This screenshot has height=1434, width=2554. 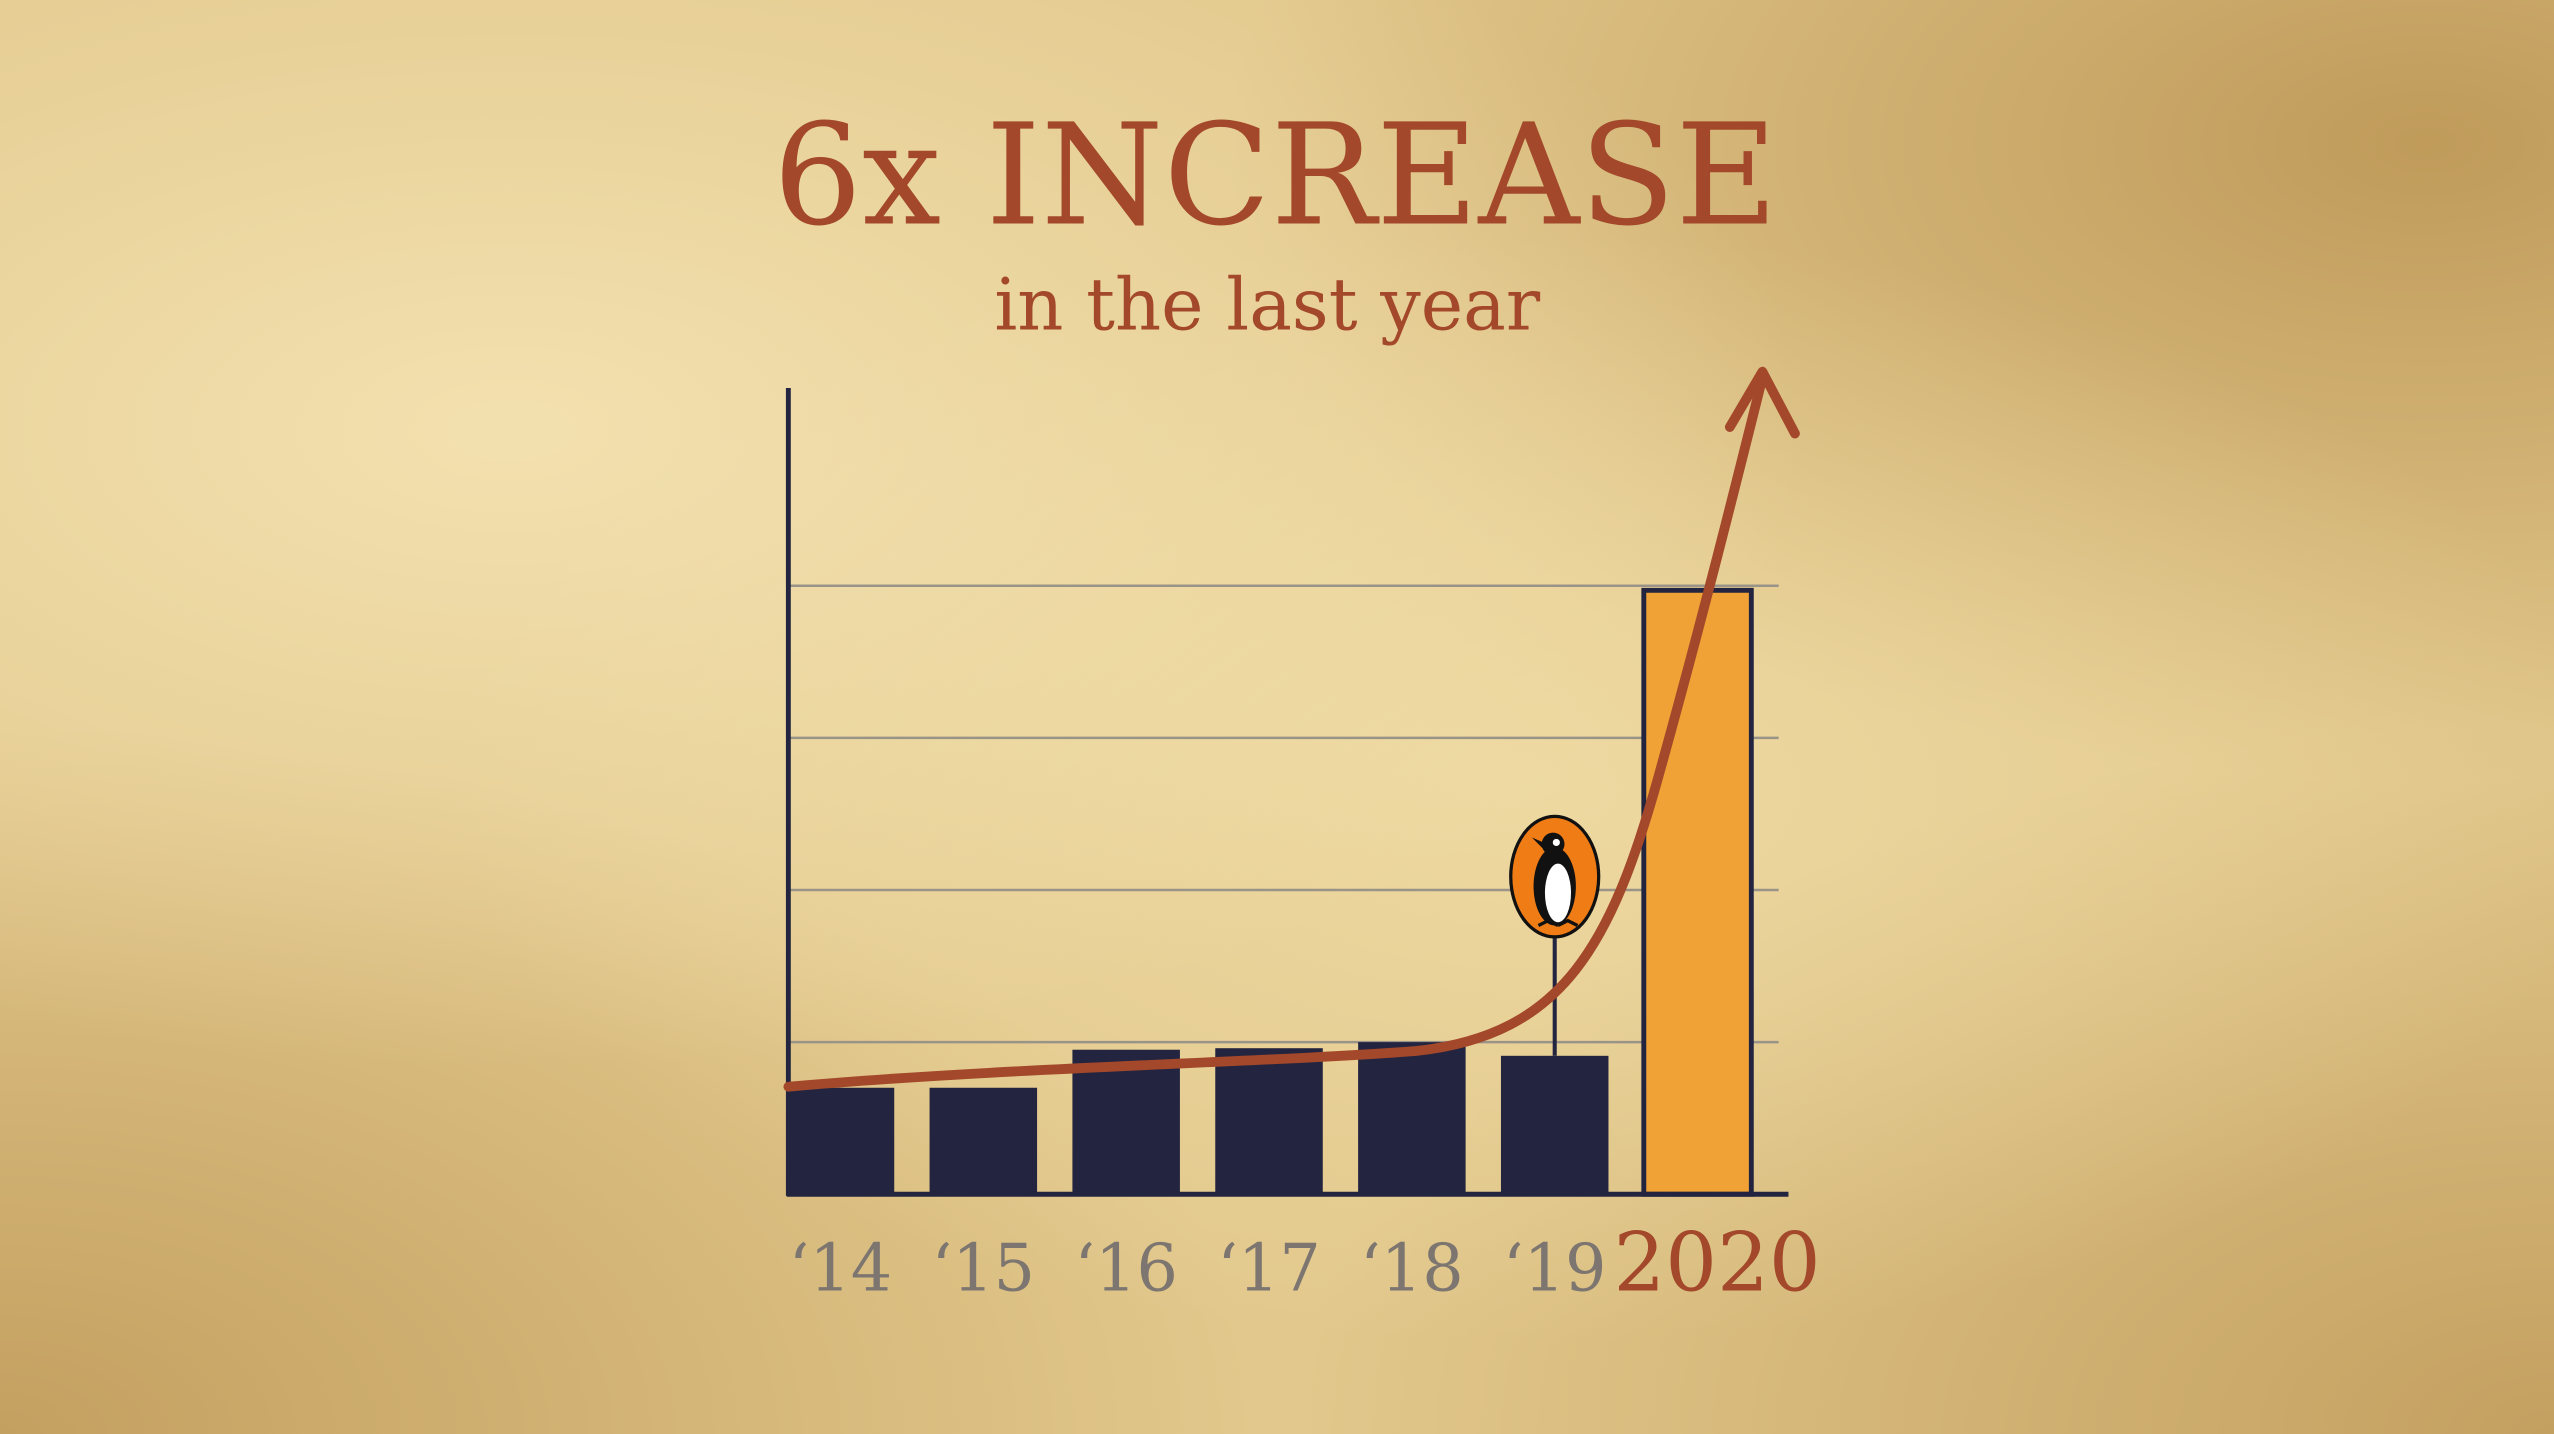 I want to click on x-tick-label: ‘19, so click(x=1555, y=1268).